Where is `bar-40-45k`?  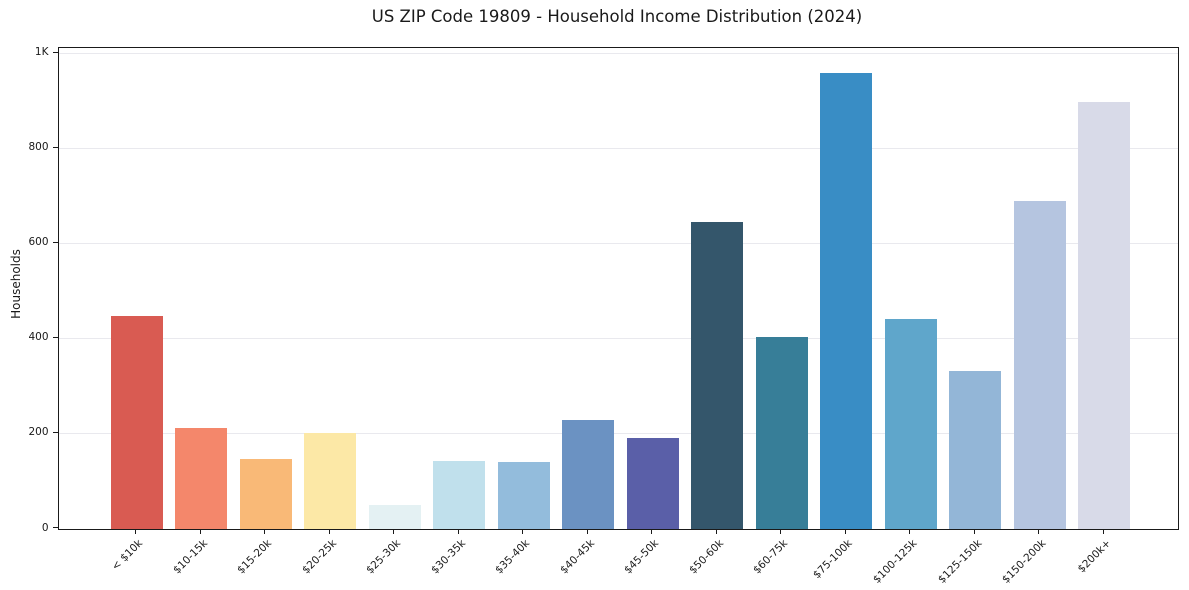 bar-40-45k is located at coordinates (588, 474).